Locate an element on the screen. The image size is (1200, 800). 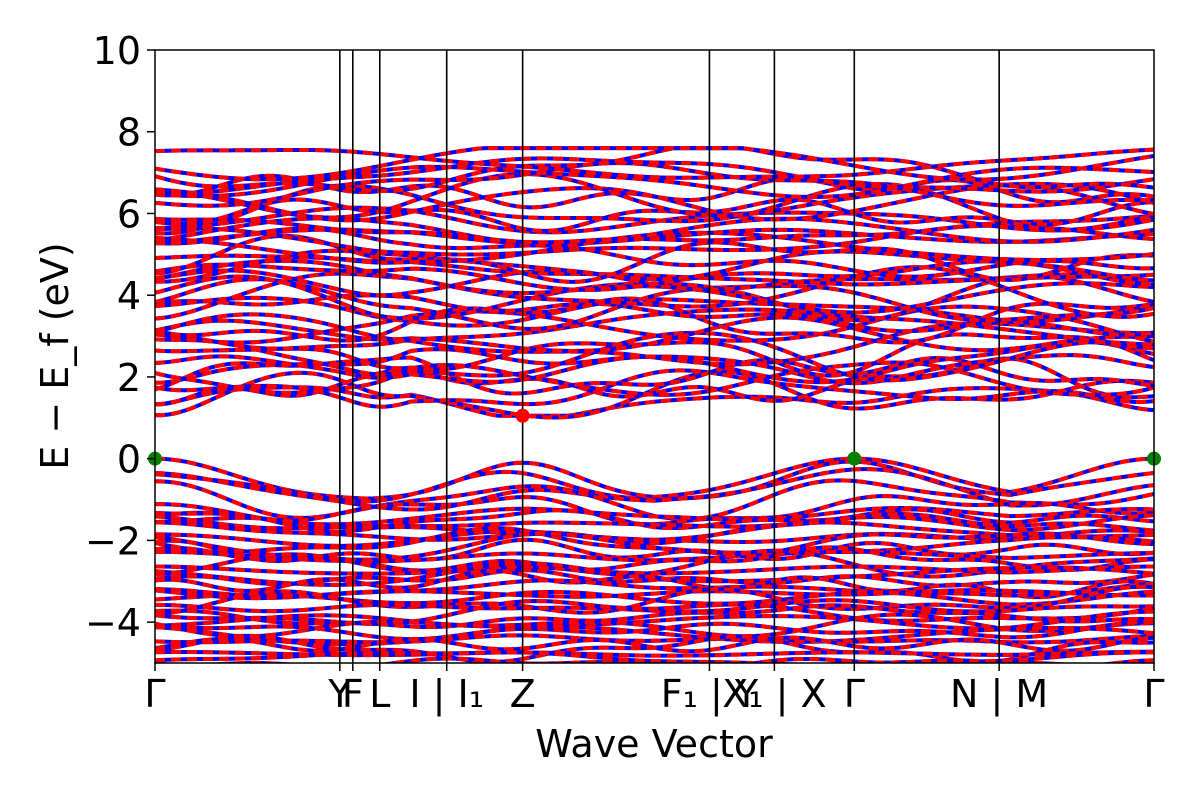
y-tick-label: 2 is located at coordinates (129, 378).